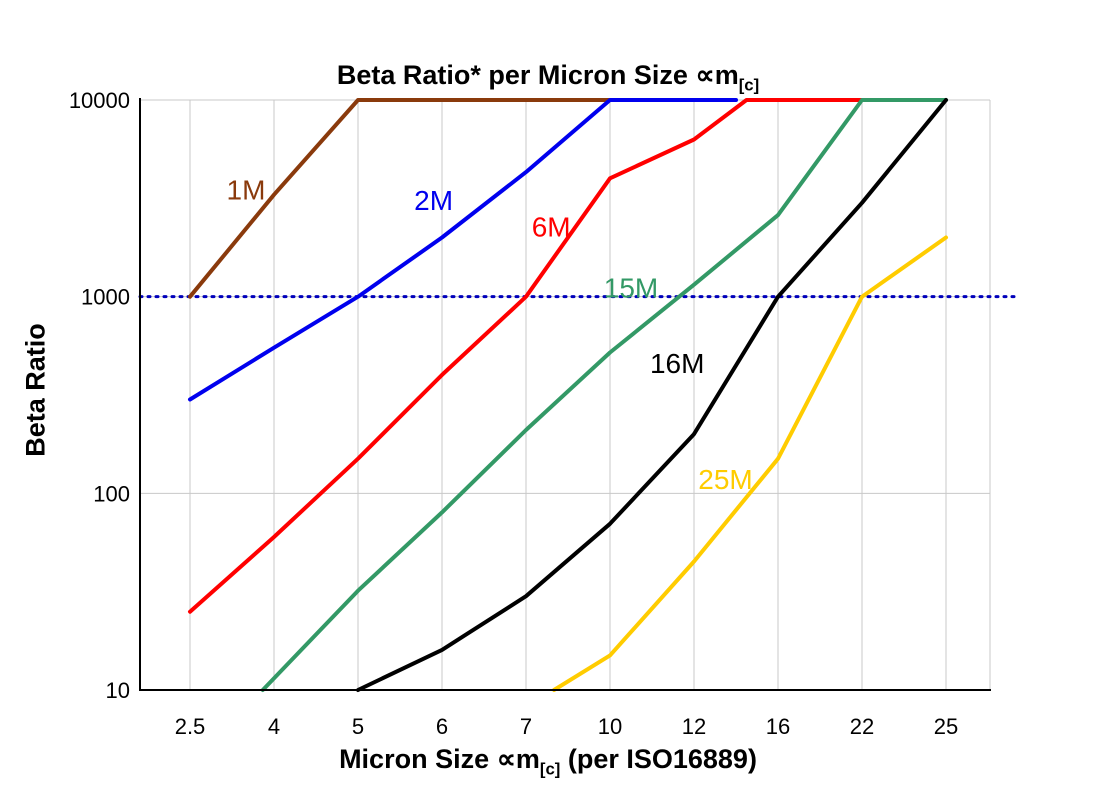  I want to click on x-tick-label: 7, so click(526, 726).